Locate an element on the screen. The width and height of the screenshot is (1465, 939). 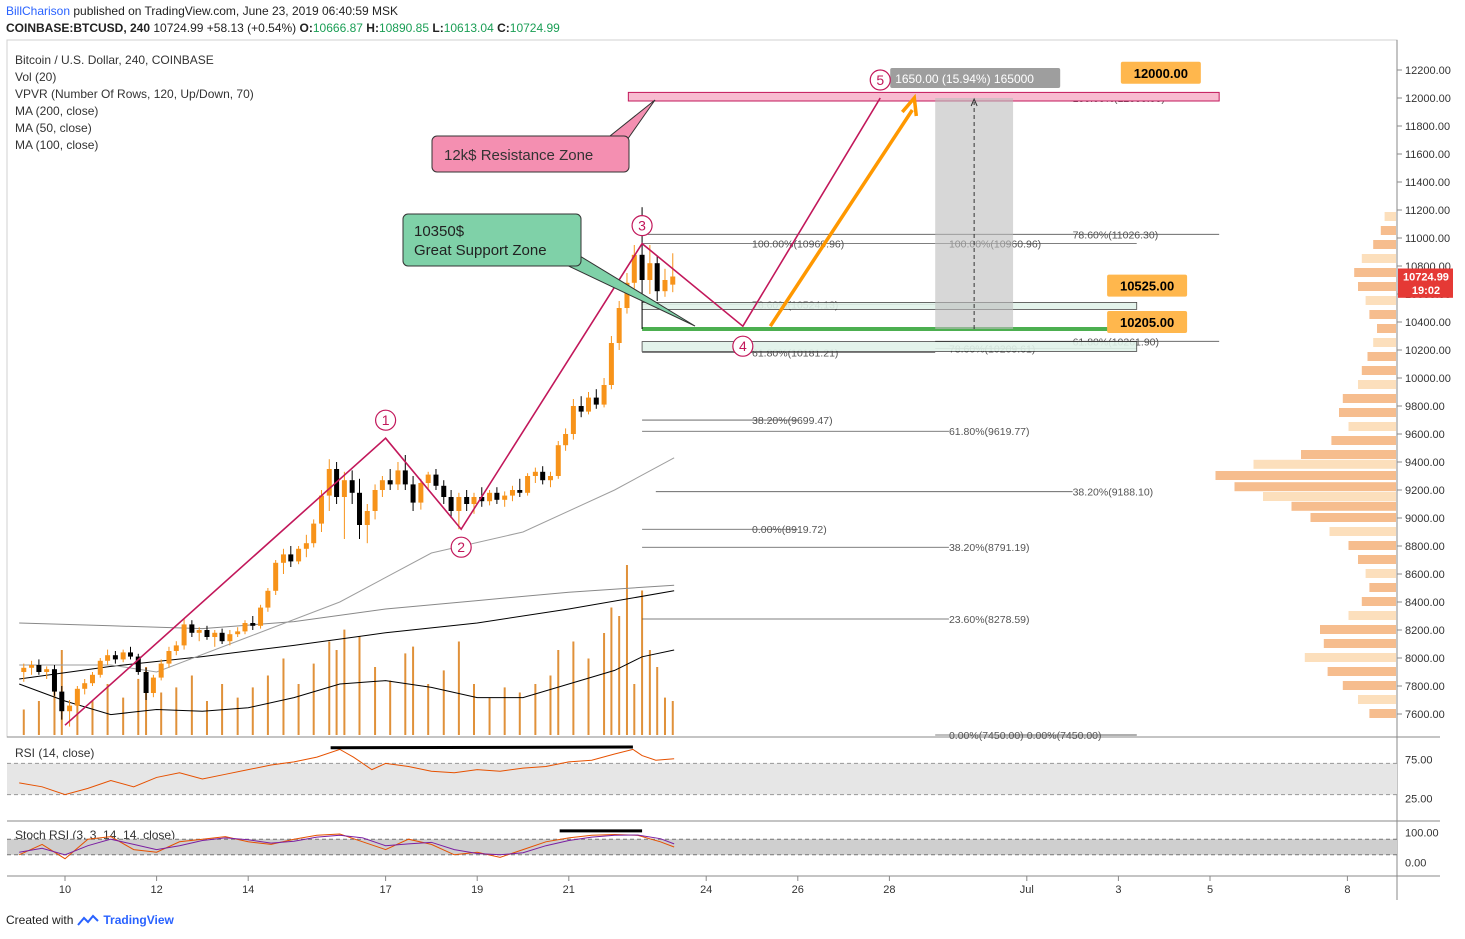
stoch-band is located at coordinates (702, 847).